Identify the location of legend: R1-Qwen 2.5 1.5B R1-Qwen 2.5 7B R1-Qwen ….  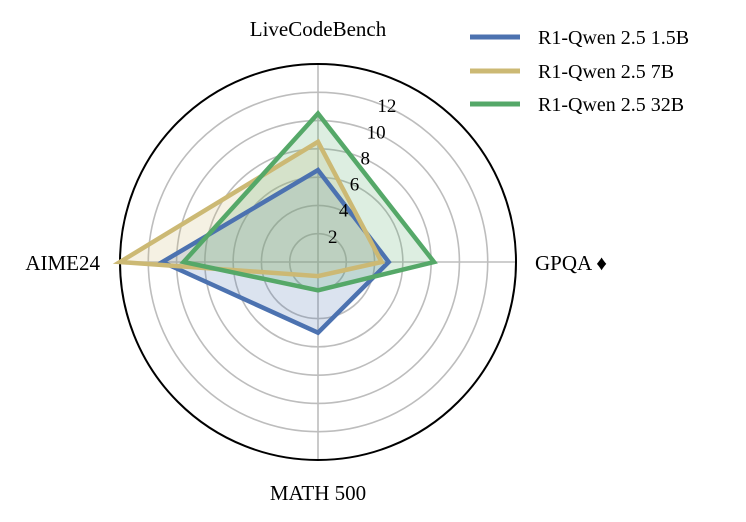
(579, 71).